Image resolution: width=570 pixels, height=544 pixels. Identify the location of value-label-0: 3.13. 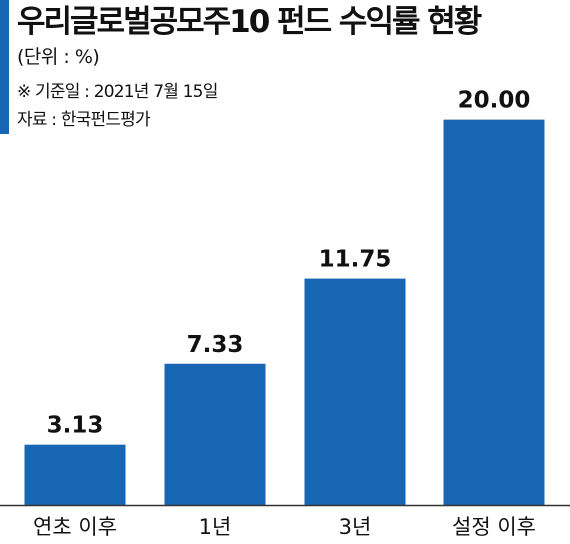
(75, 426).